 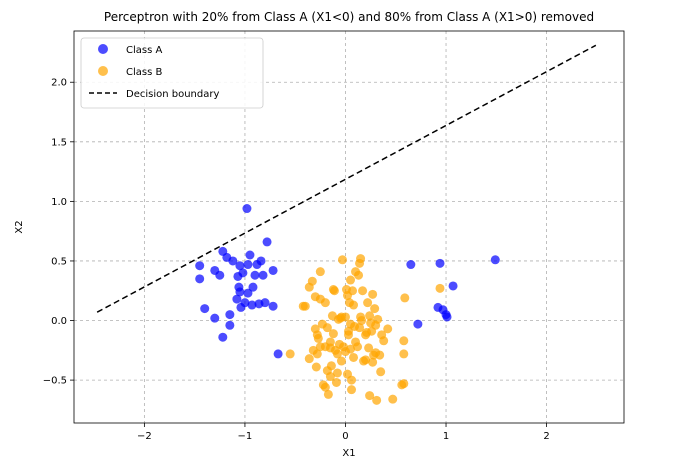 I want to click on legend-label-class-b: Class B, so click(x=144, y=72).